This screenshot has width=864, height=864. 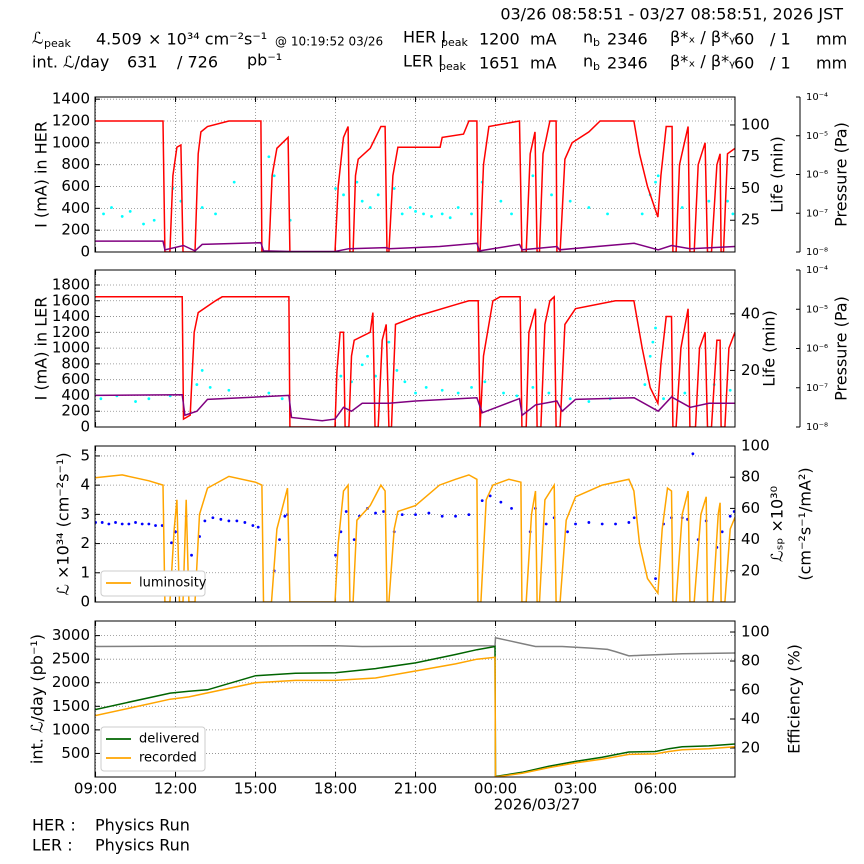 What do you see at coordinates (264, 60) in the screenshot?
I see `int-lumi-unit: pb⁻¹` at bounding box center [264, 60].